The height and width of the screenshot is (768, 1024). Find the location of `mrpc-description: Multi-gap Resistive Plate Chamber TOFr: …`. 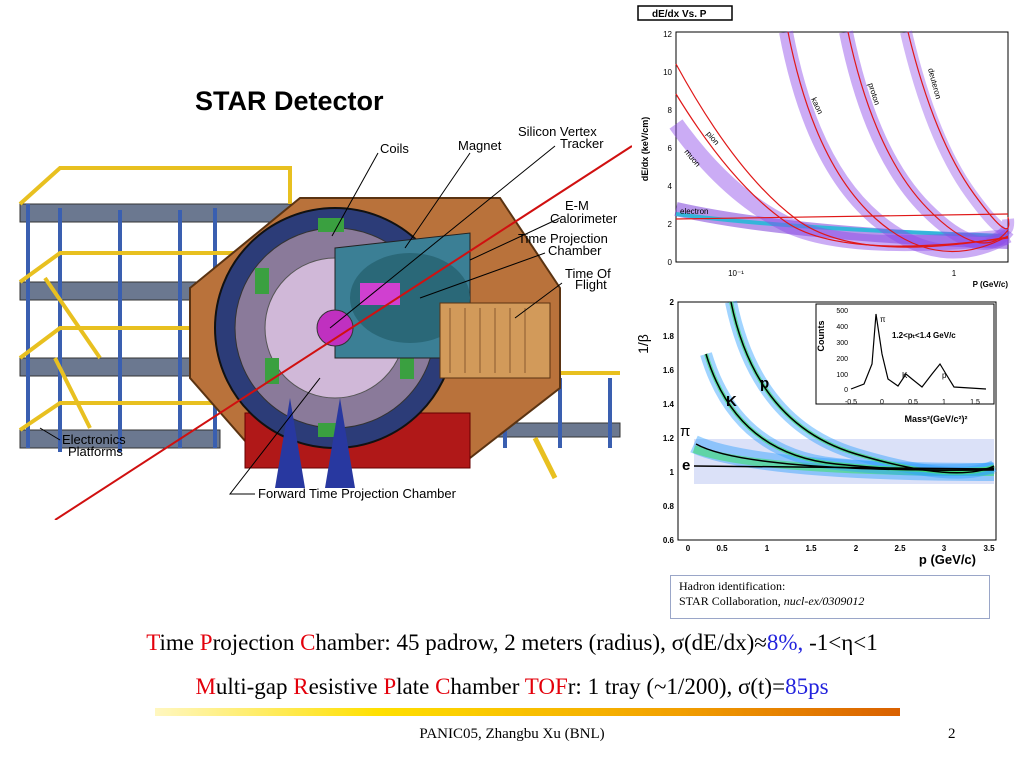

mrpc-description: Multi-gap Resistive Plate Chamber TOFr: … is located at coordinates (512, 687).